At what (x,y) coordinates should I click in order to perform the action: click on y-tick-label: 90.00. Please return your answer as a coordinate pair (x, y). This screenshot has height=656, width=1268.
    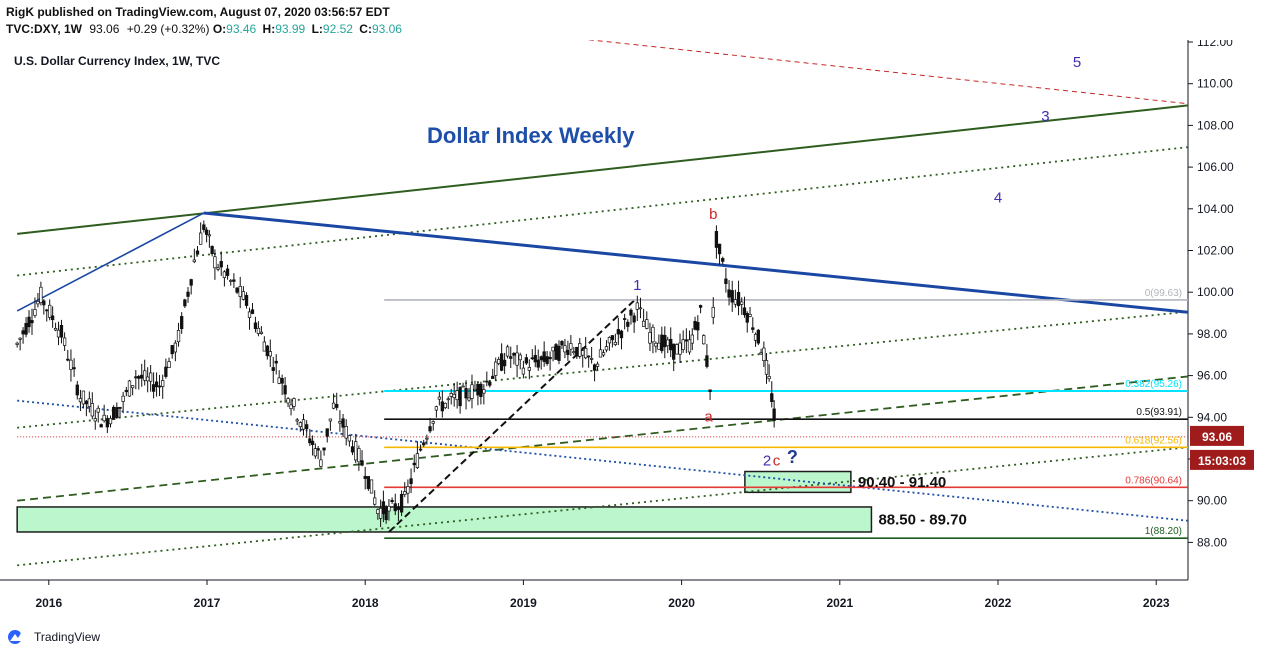
    Looking at the image, I should click on (1212, 501).